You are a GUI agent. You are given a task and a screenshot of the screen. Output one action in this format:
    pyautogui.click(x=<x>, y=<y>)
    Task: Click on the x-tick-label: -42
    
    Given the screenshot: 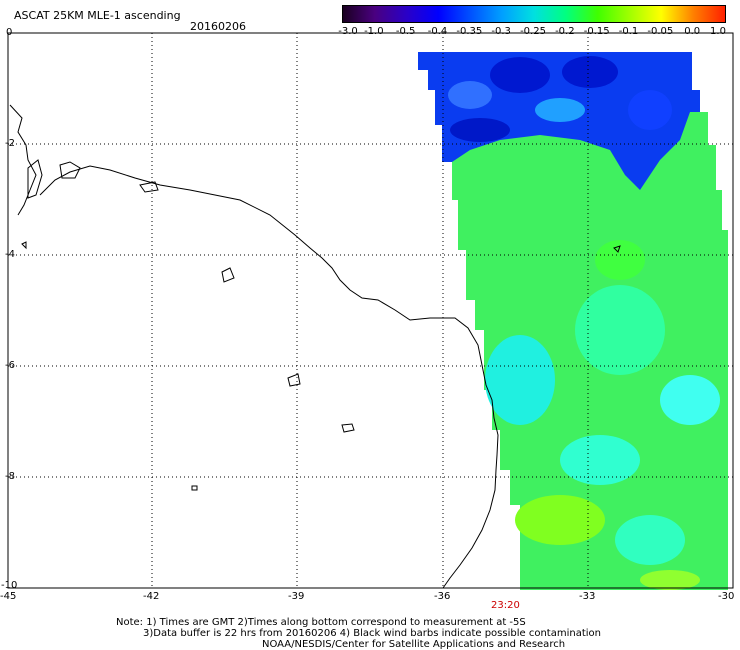 What is the action you would take?
    pyautogui.click(x=151, y=596)
    